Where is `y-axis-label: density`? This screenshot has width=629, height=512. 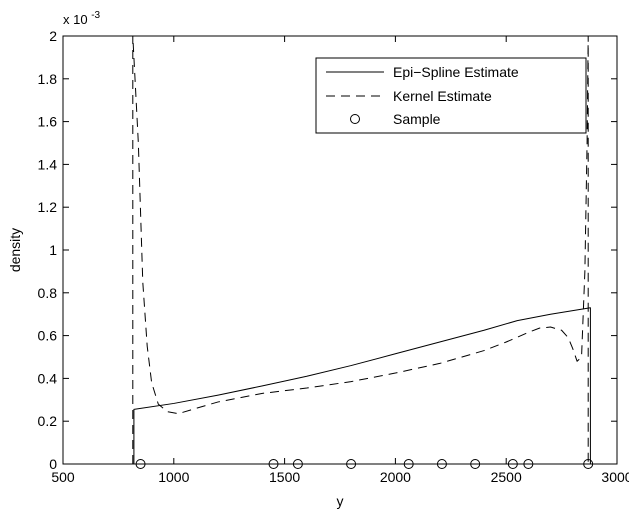 y-axis-label: density is located at coordinates (15, 250).